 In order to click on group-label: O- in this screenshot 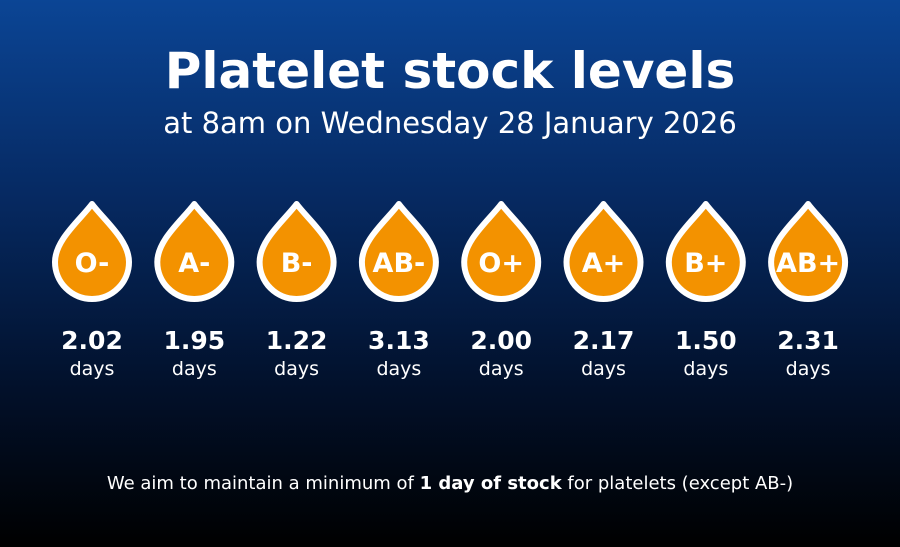, I will do `click(92, 263)`.